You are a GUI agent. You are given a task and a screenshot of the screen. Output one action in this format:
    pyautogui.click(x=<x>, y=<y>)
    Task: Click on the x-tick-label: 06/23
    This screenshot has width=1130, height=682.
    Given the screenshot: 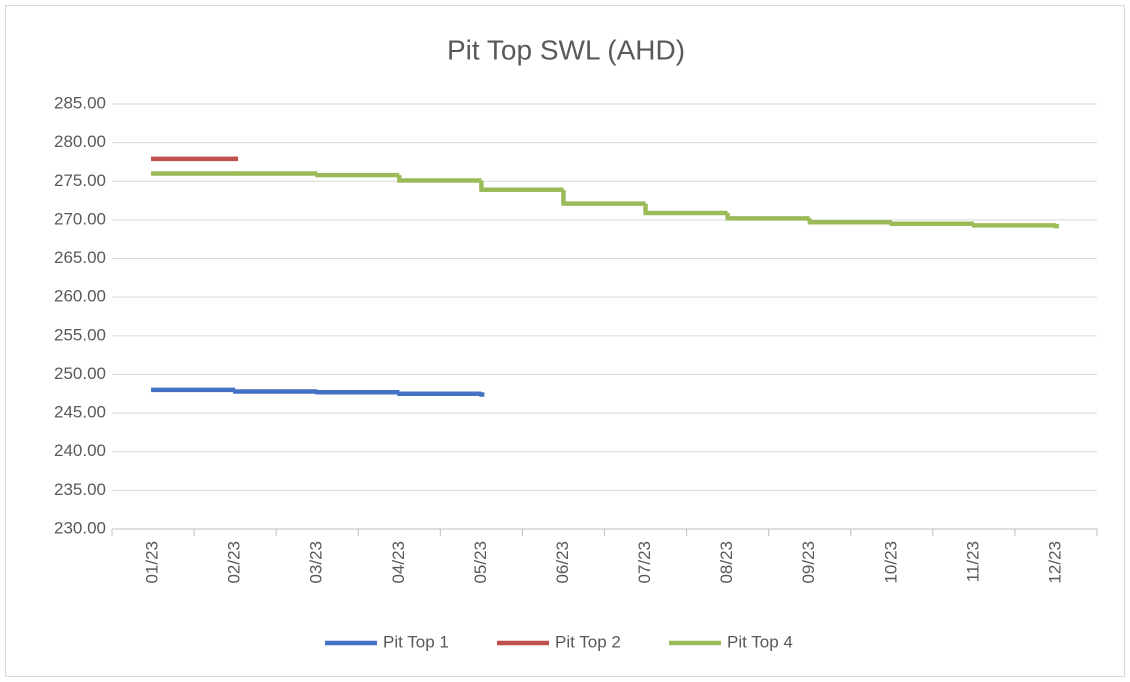 What is the action you would take?
    pyautogui.click(x=562, y=562)
    